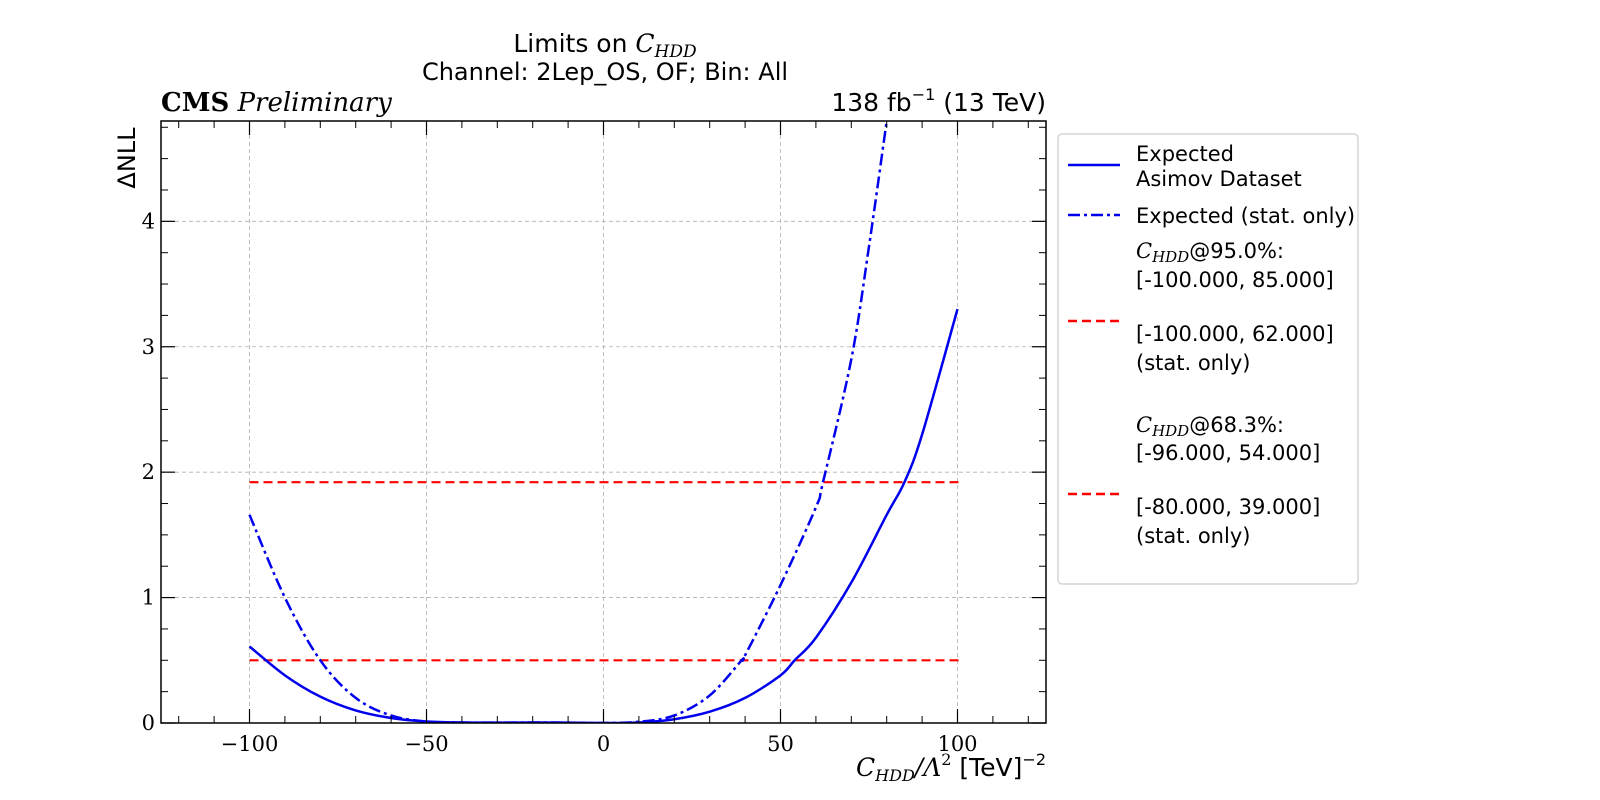 This screenshot has width=1600, height=800. Describe the element at coordinates (1193, 363) in the screenshot. I see `legend-label-95-stat-note: (stat. only)` at that location.